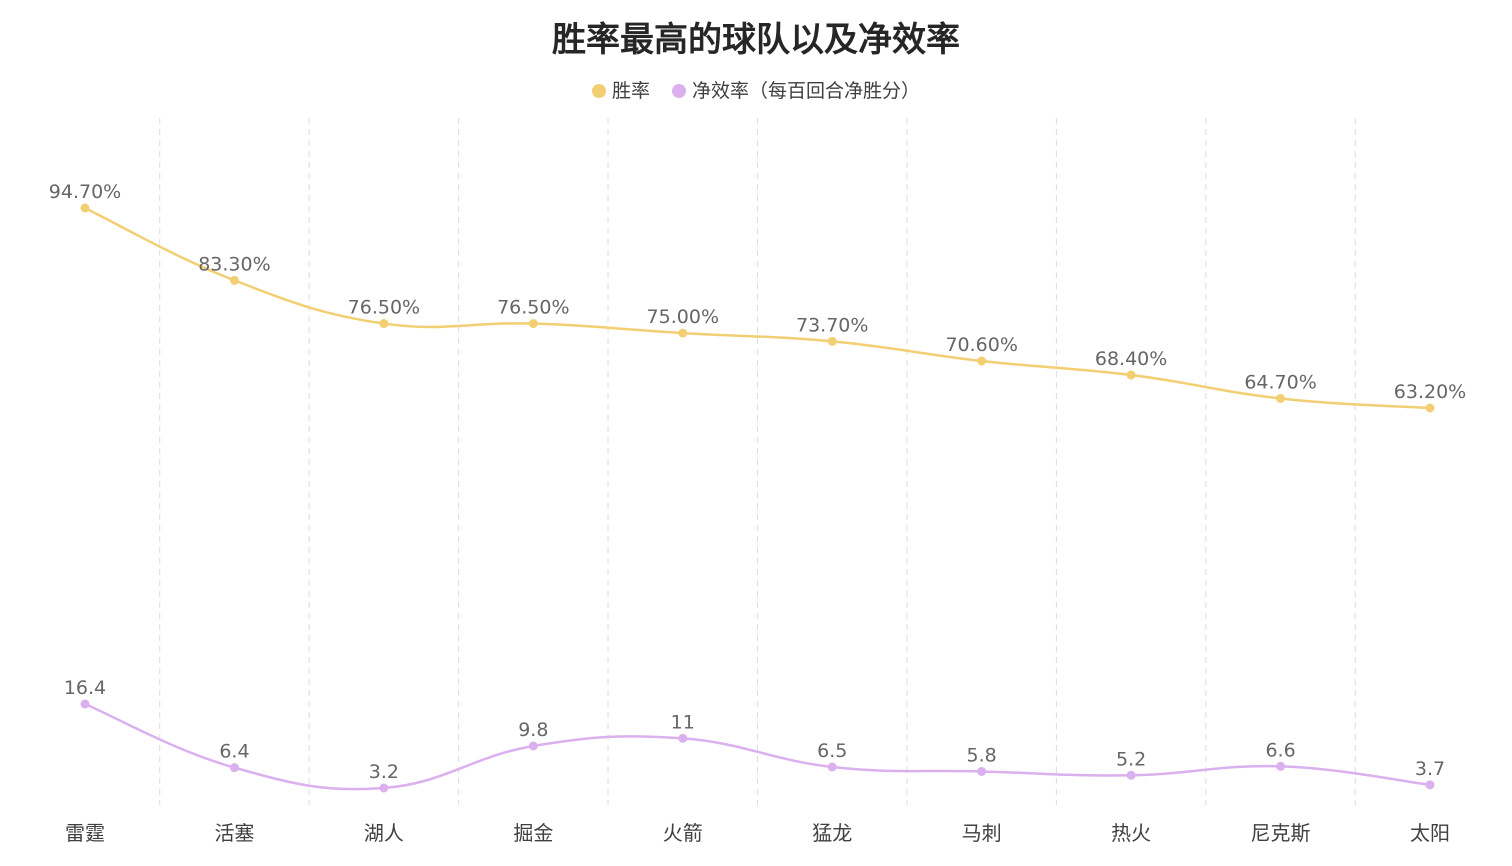 The height and width of the screenshot is (866, 1512). I want to click on legend-item-win-rate: 胜率, so click(620, 89).